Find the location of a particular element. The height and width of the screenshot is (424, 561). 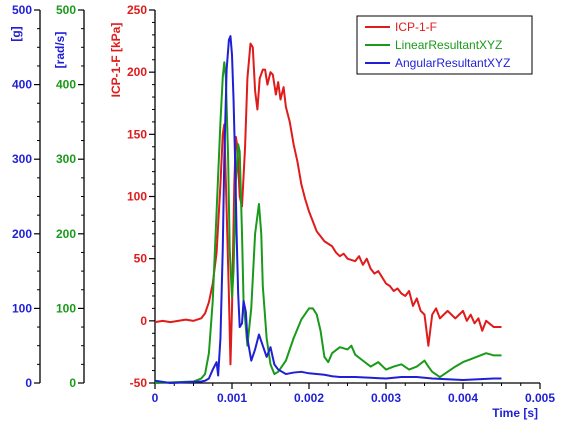

tick-label-kpa: 100 is located at coordinates (137, 197).